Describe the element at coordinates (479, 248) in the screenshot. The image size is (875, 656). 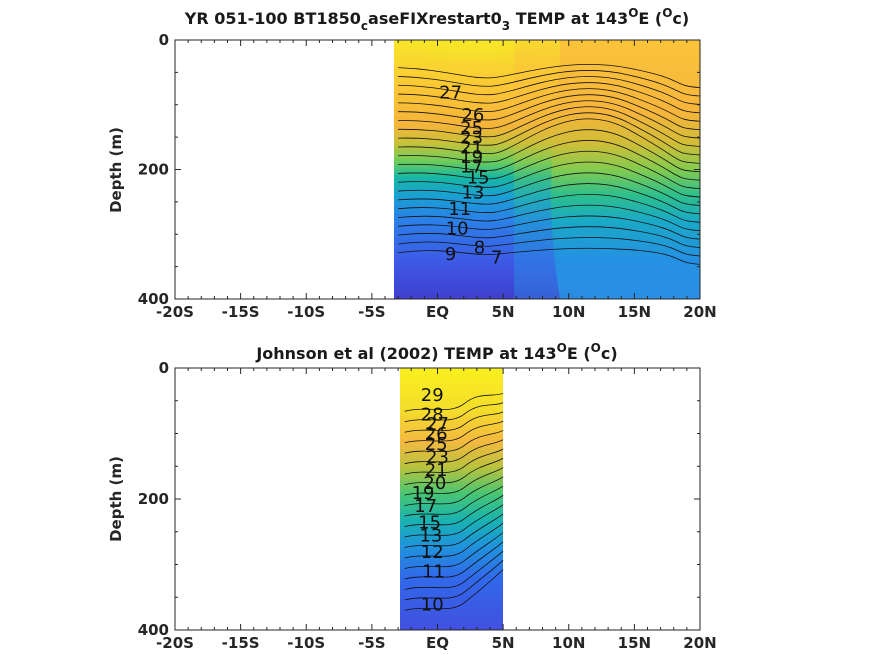
I see `contour-label: 8` at that location.